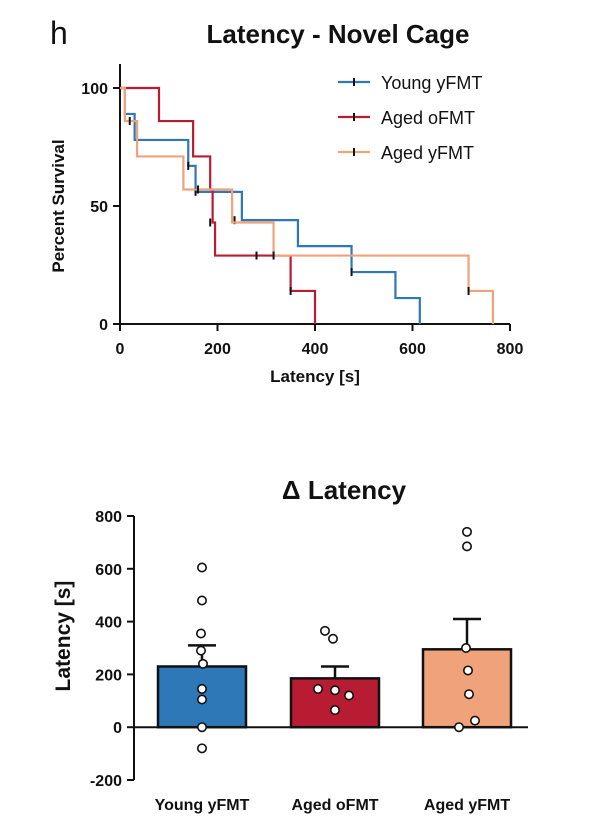 Image resolution: width=592 pixels, height=840 pixels. What do you see at coordinates (315, 376) in the screenshot?
I see `survival-x-axis-label: Latency [s]` at bounding box center [315, 376].